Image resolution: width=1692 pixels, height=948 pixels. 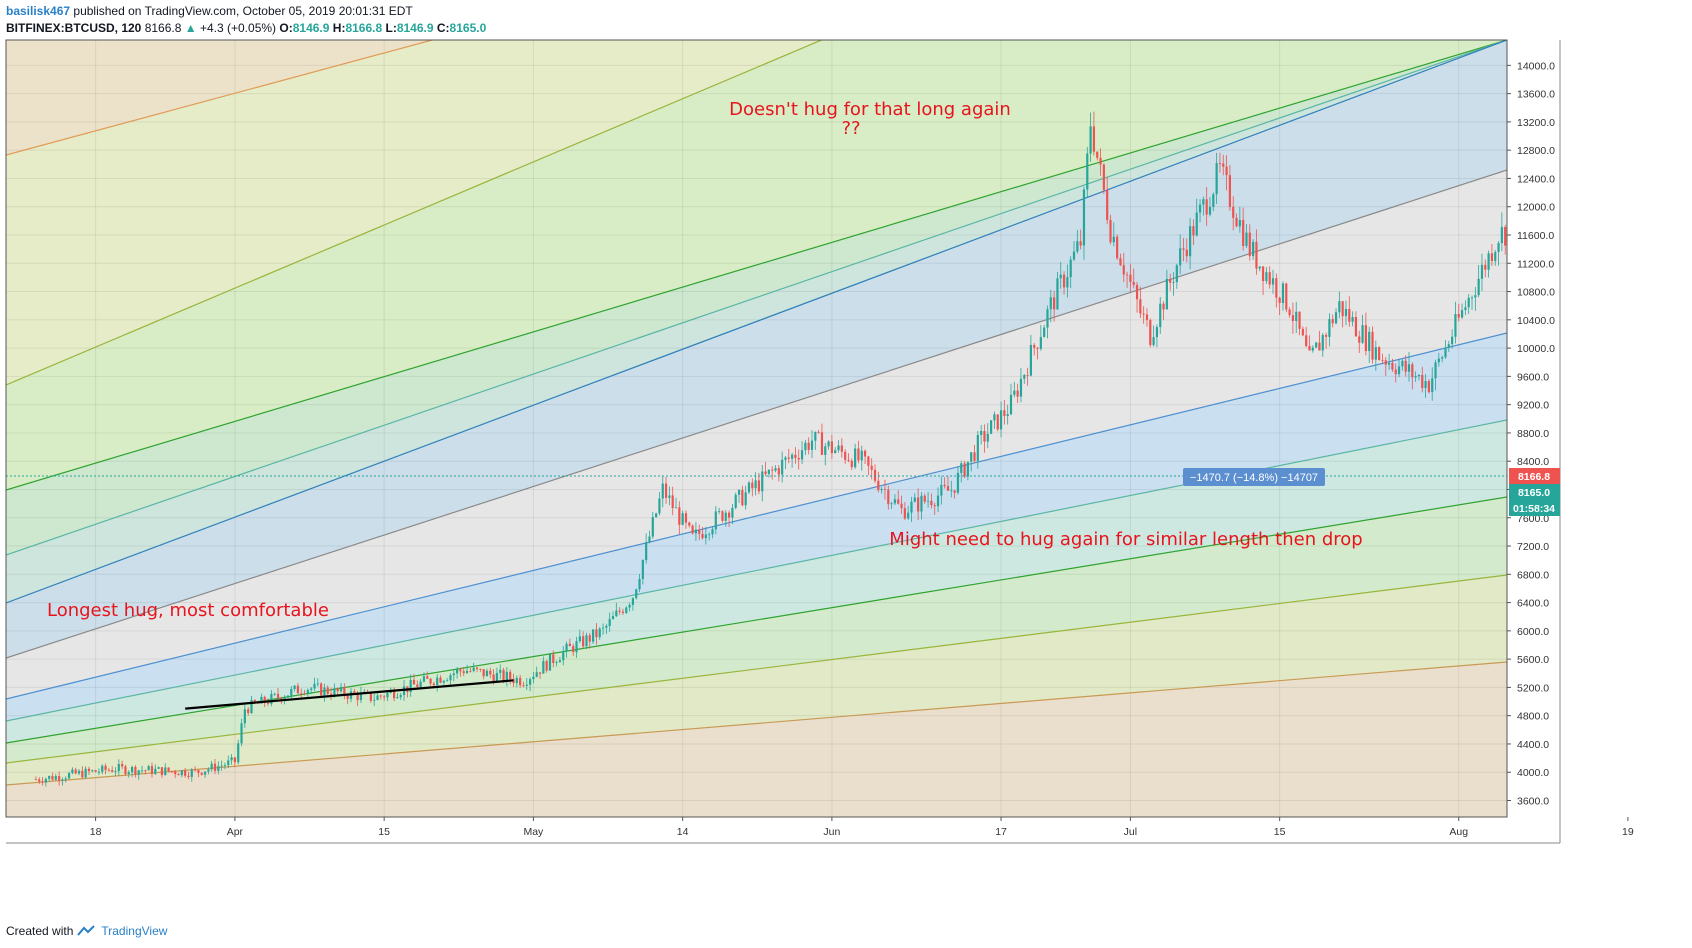 What do you see at coordinates (533, 832) in the screenshot?
I see `x-tick-label: May` at bounding box center [533, 832].